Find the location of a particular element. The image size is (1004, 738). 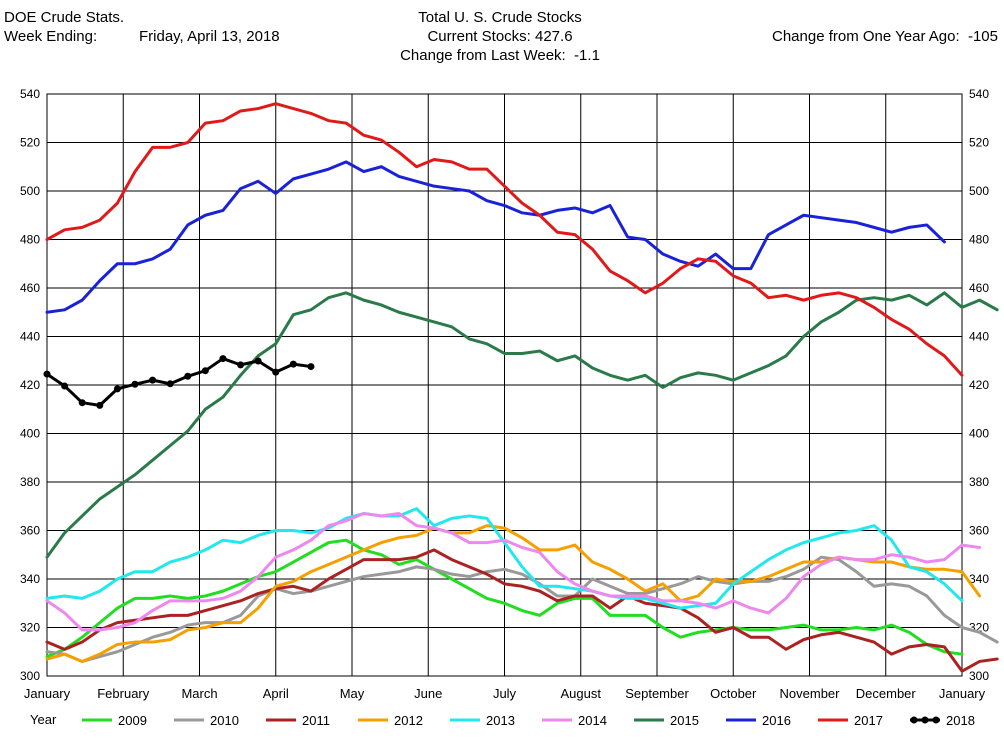

y-tick-label-left: 460 is located at coordinates (30, 288).